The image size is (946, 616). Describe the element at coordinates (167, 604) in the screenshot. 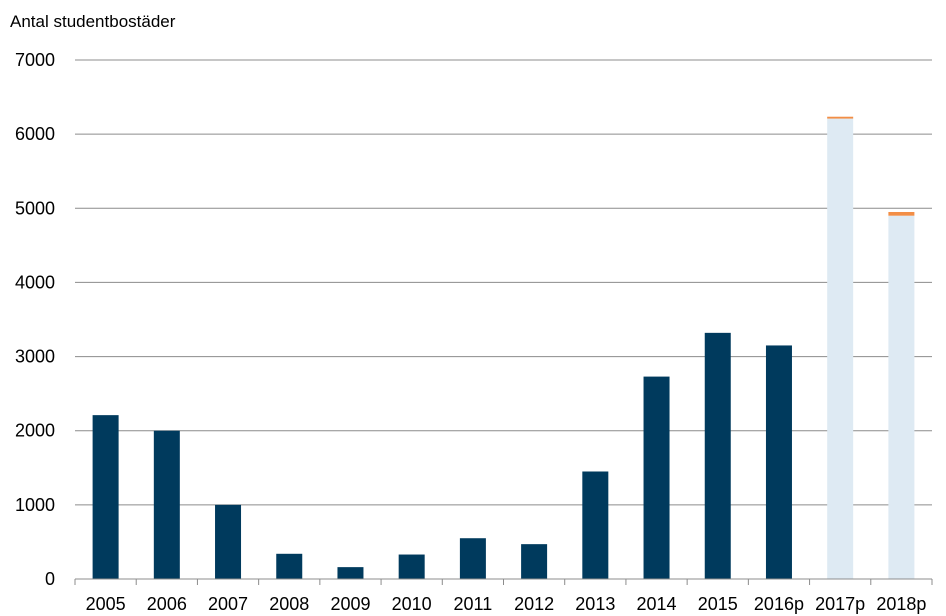

I see `x-tick-label: 2006` at that location.